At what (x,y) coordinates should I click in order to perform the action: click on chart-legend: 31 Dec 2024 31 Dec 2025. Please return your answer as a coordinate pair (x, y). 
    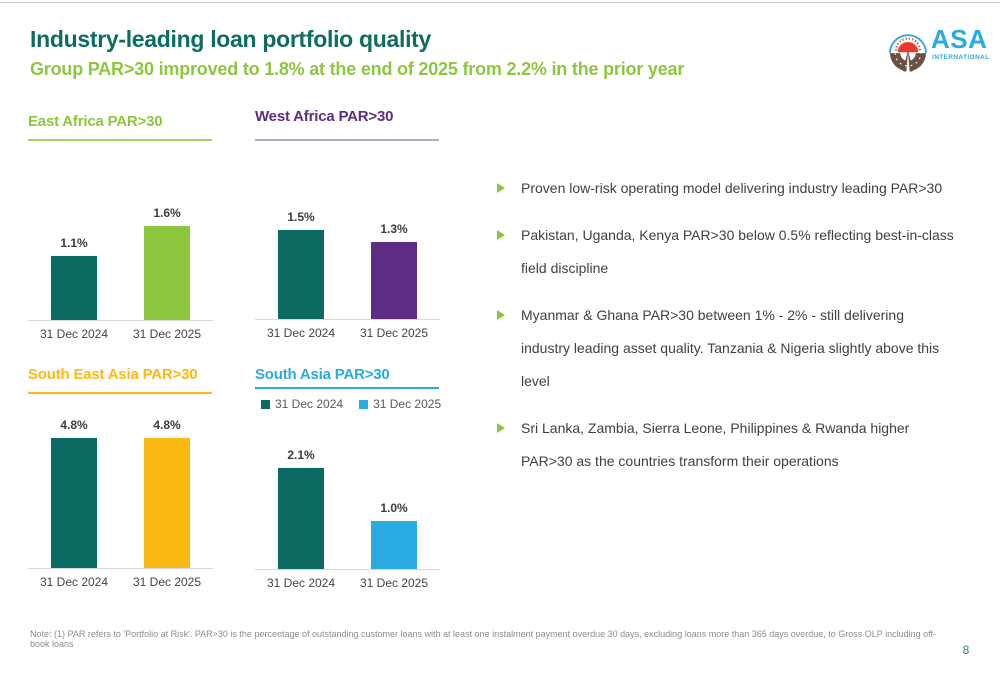
    Looking at the image, I should click on (351, 404).